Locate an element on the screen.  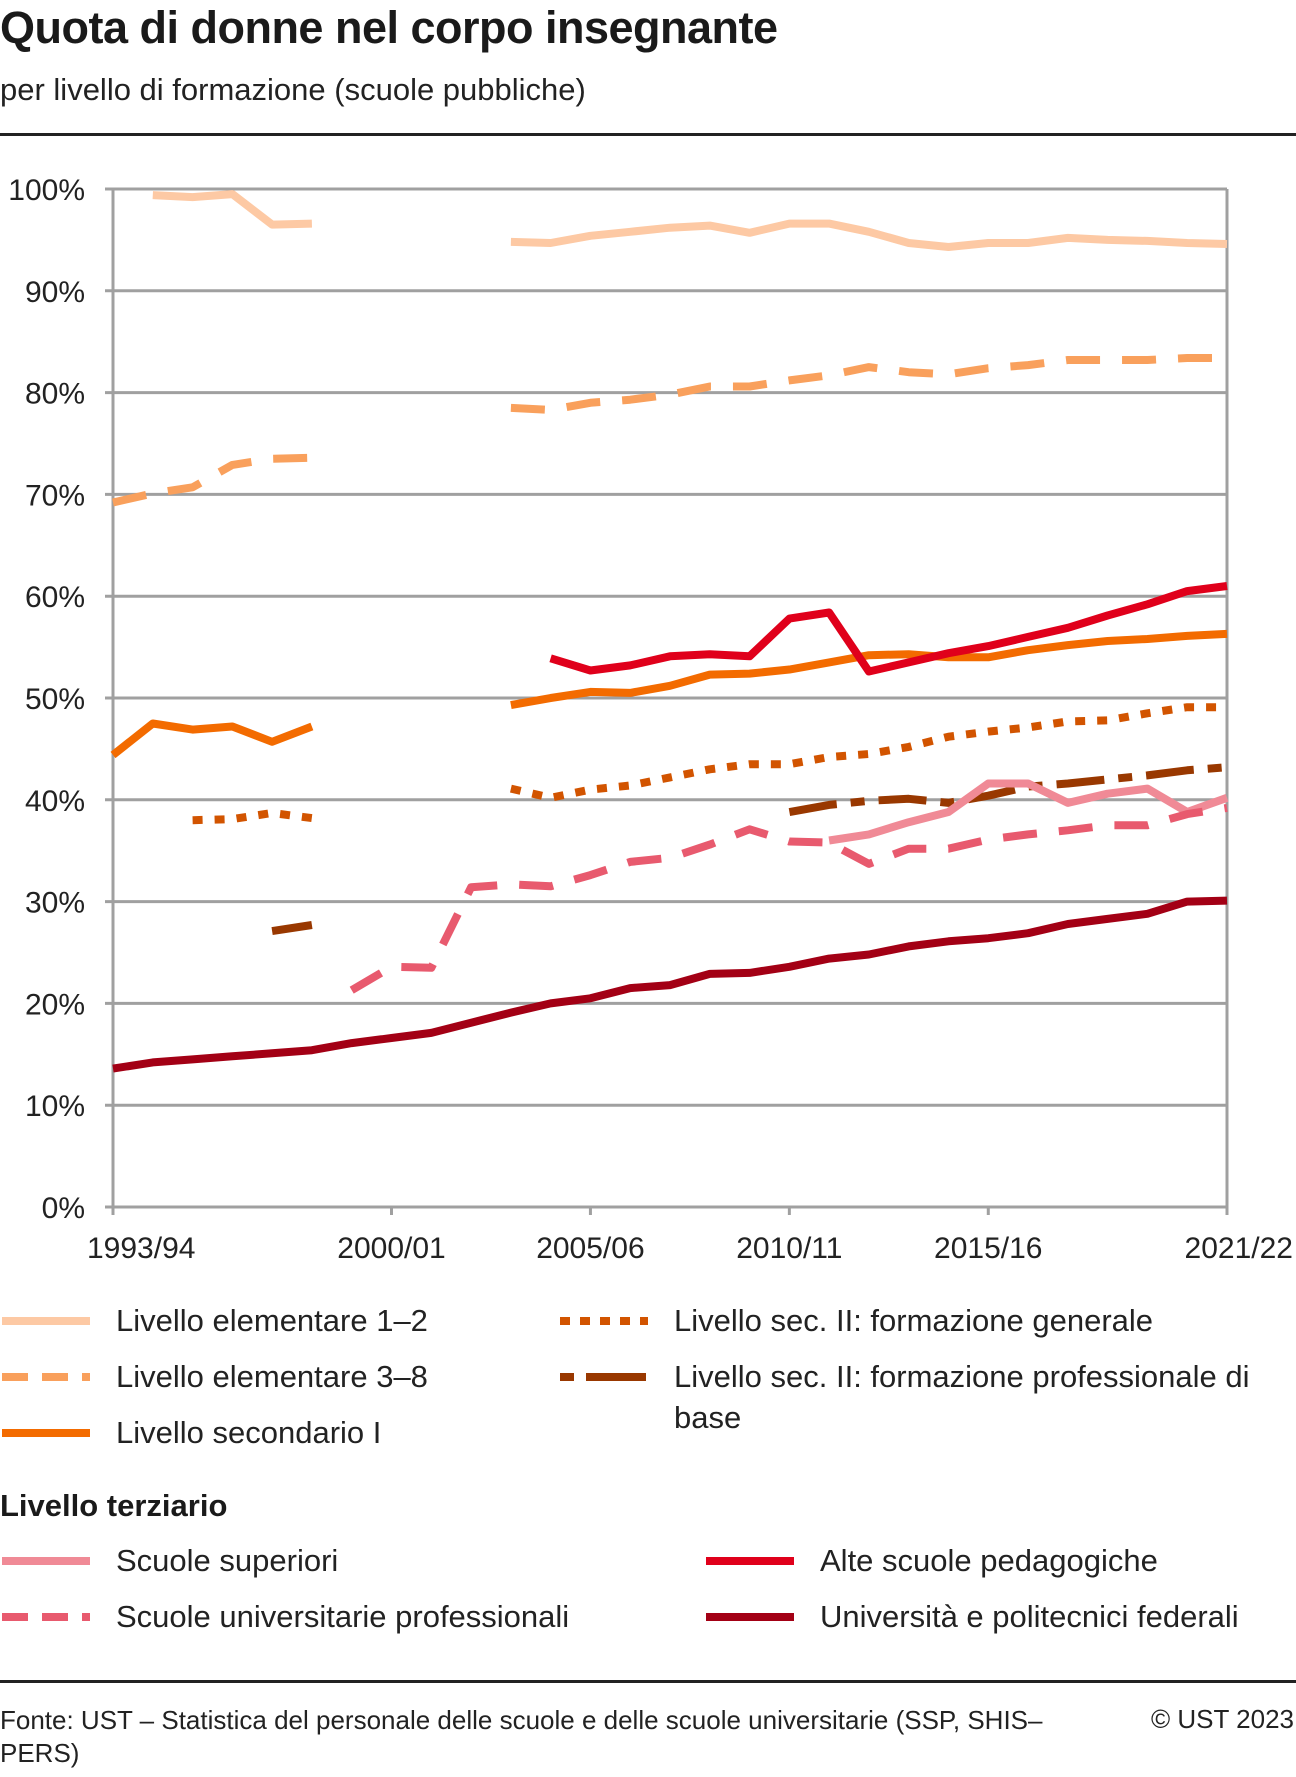
legend-item-sec2-generale: Livello sec. II: formazione generale is located at coordinates (855, 1320).